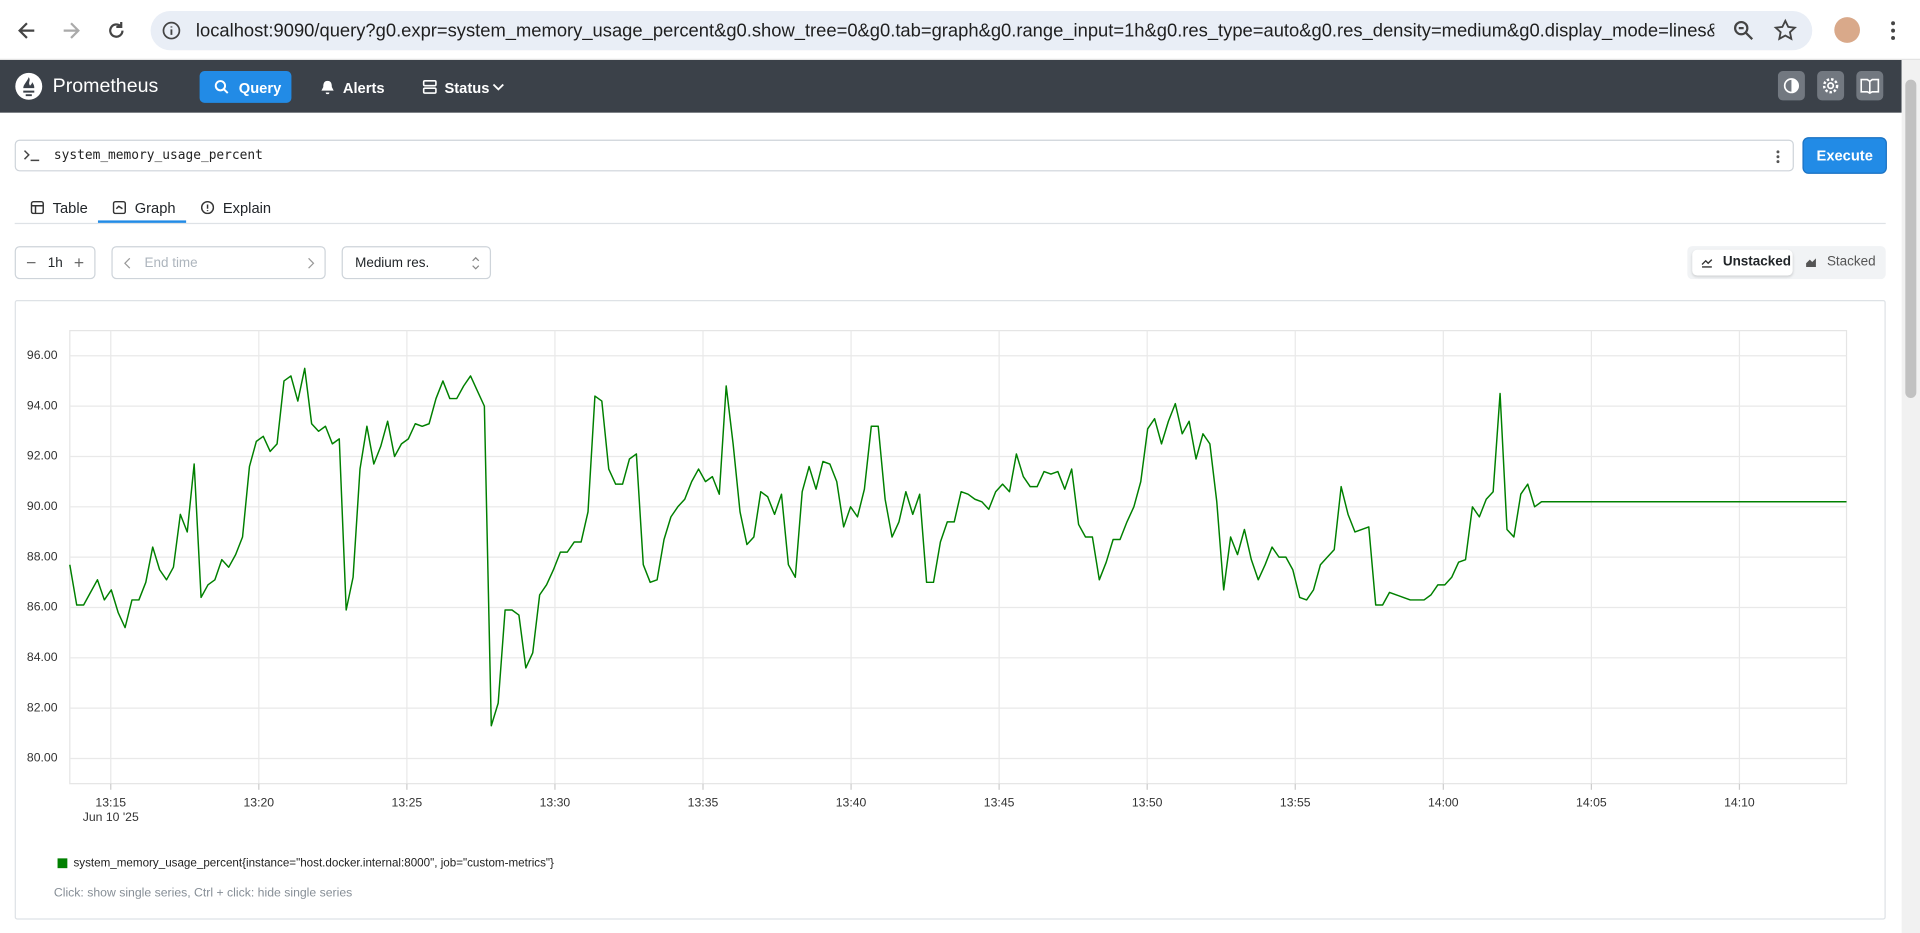 The height and width of the screenshot is (933, 1920). Describe the element at coordinates (1910, 496) in the screenshot. I see `scrollbar` at that location.